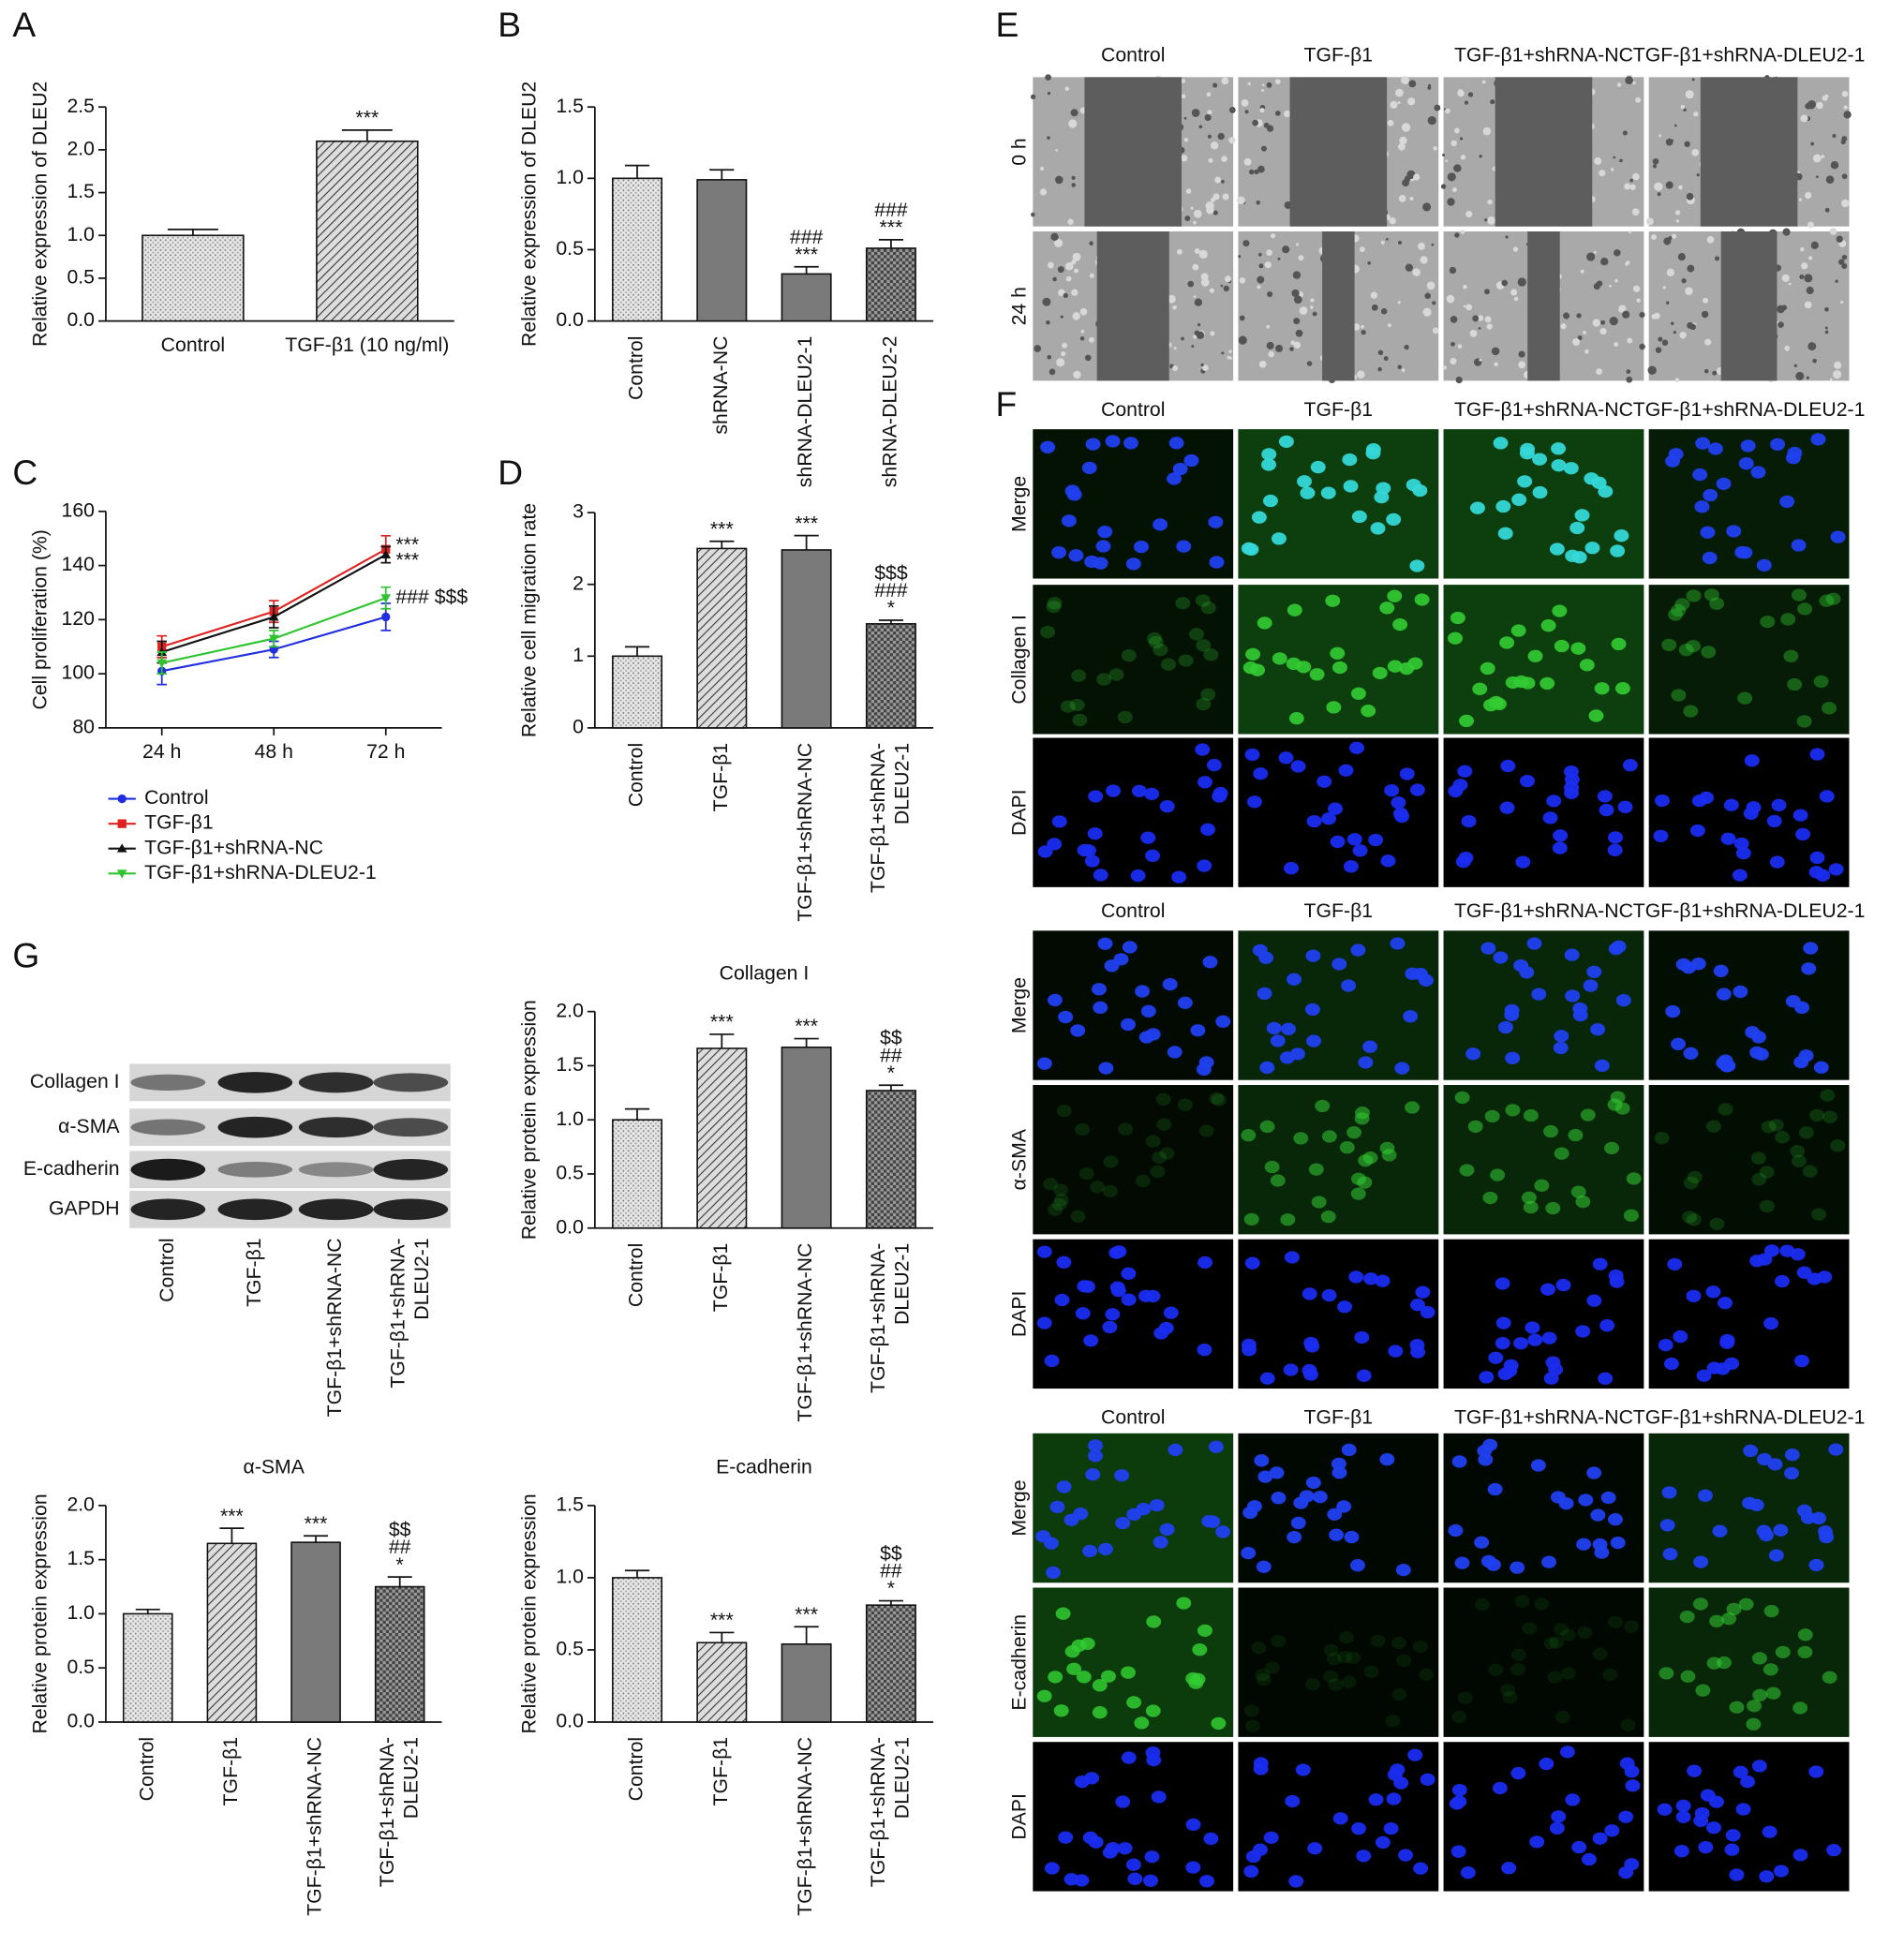 The width and height of the screenshot is (1904, 1946). Describe the element at coordinates (1019, 1662) in the screenshot. I see `row-label: E-cadherin` at that location.